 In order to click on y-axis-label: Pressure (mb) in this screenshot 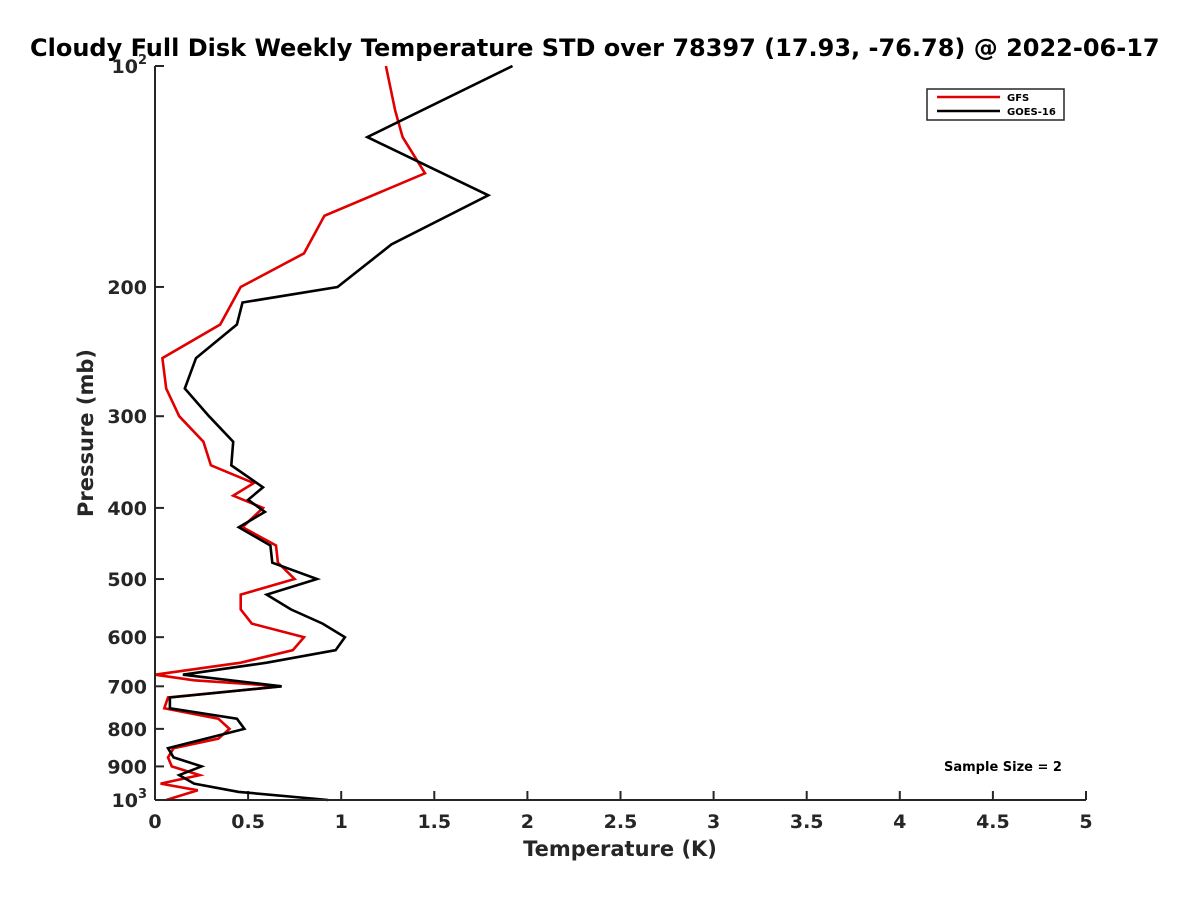, I will do `click(86, 433)`.